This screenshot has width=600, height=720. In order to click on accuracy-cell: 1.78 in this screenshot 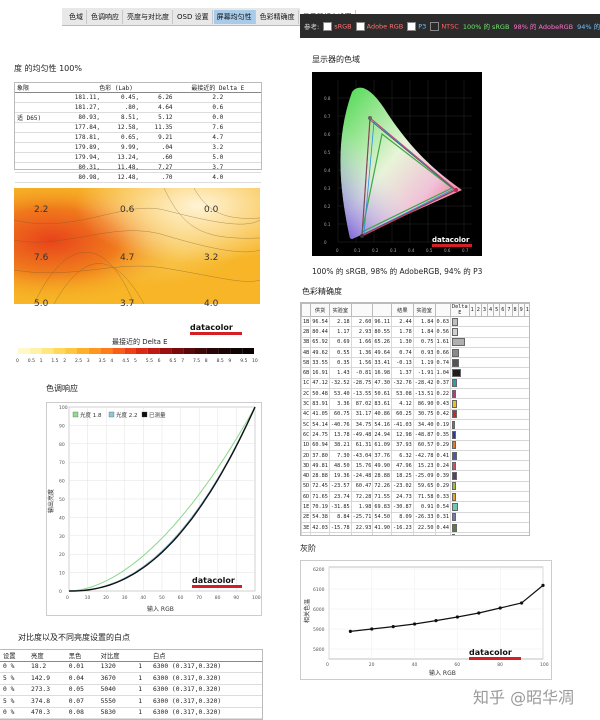, I will do `click(402, 332)`.